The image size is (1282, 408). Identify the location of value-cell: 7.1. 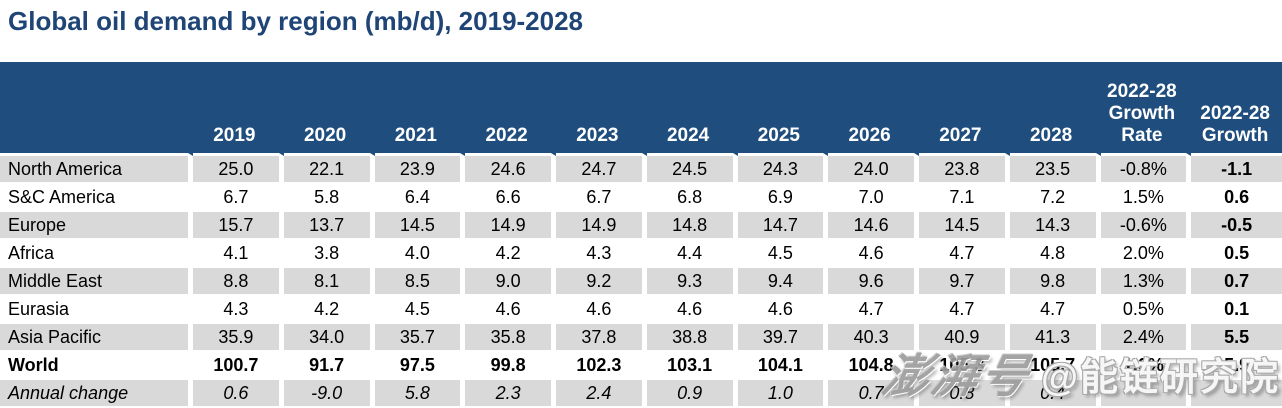
(964, 198).